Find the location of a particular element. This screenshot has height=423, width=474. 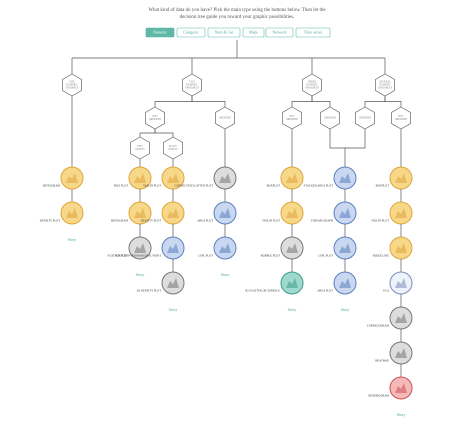

type-button: Time series is located at coordinates (313, 32).